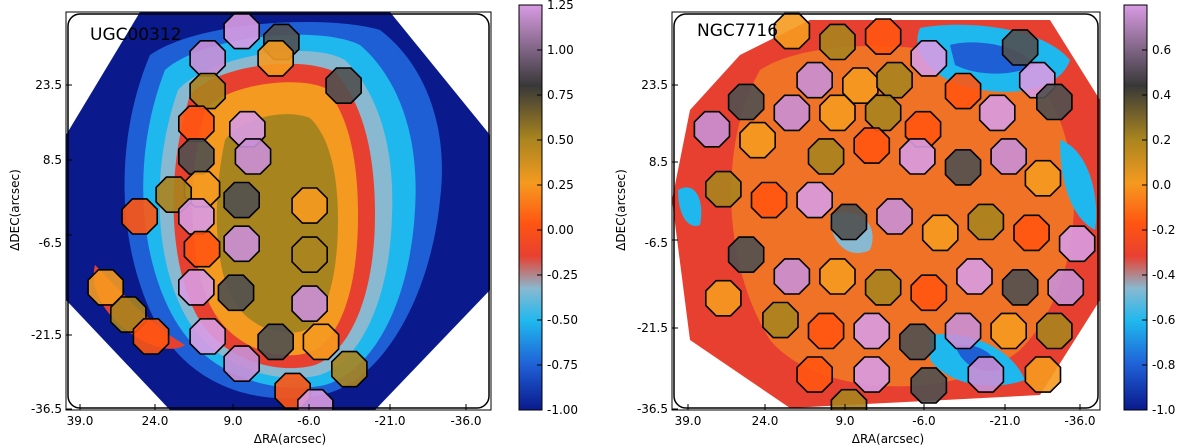  What do you see at coordinates (1163, 230) in the screenshot?
I see `colorbar-tick-label: -0.2` at bounding box center [1163, 230].